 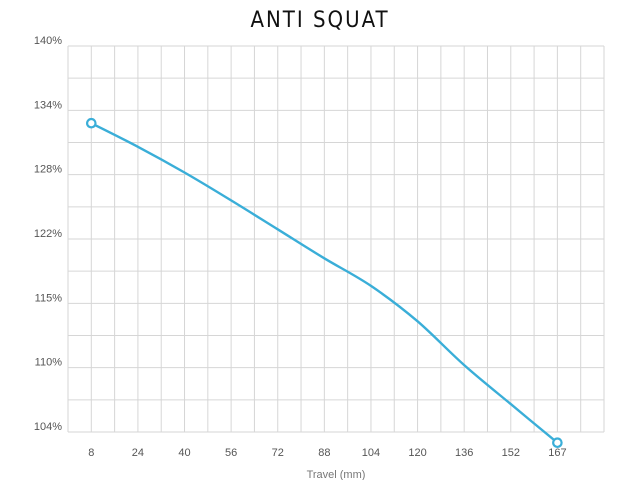 I want to click on y-tick-label: 110%, so click(x=49, y=363).